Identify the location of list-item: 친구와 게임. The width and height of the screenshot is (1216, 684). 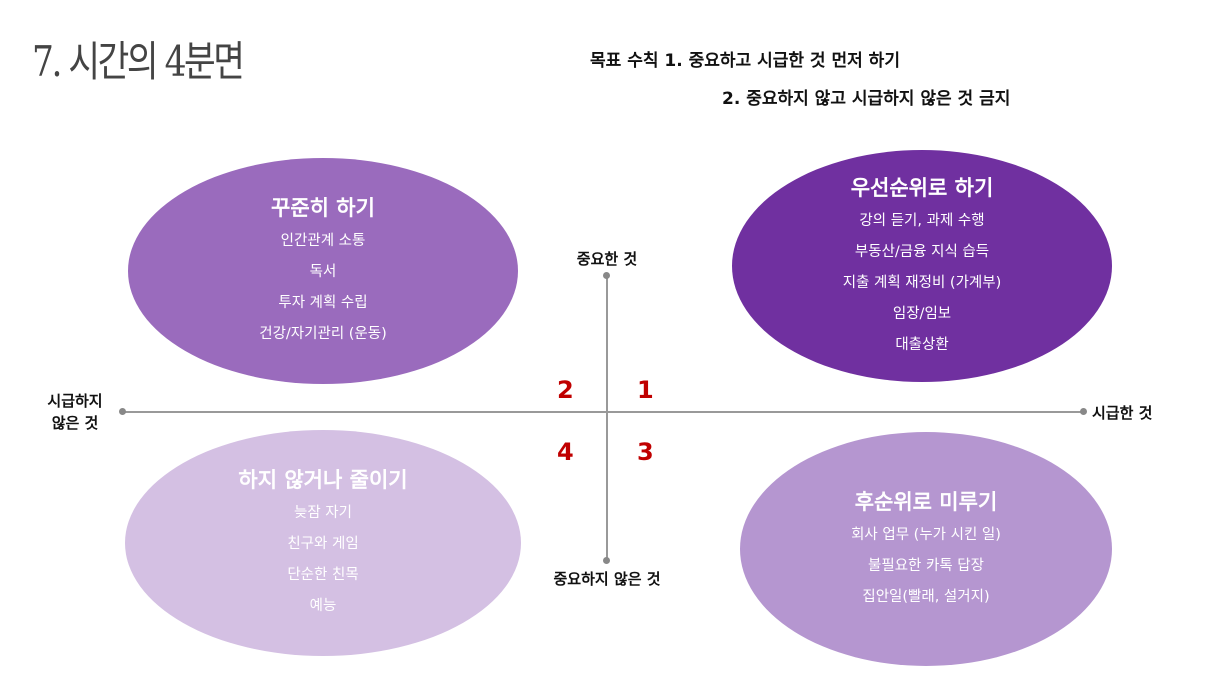
(323, 544).